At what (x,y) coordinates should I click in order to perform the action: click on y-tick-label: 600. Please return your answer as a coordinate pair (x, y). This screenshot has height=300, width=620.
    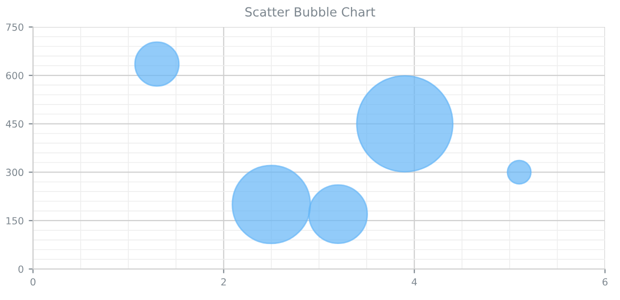
    Looking at the image, I should click on (15, 76).